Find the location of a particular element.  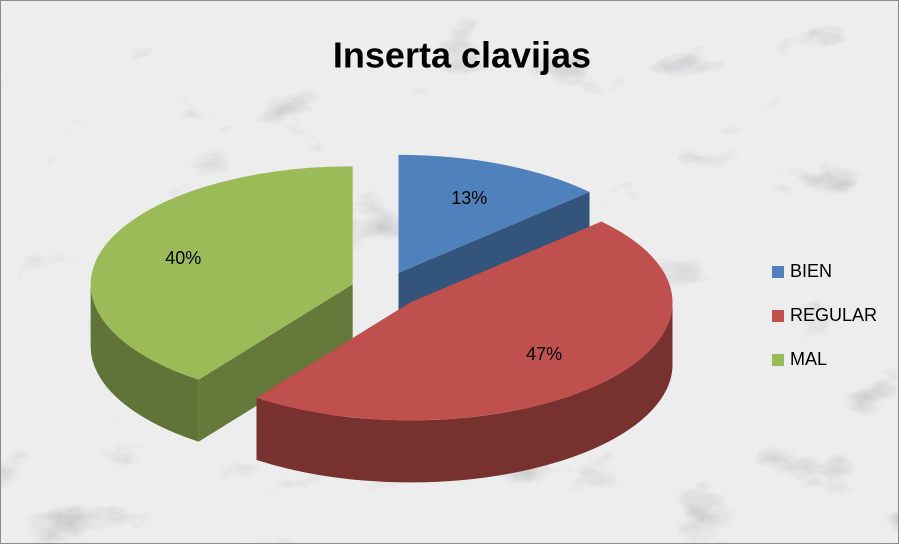

data-label: 13% is located at coordinates (469, 198).